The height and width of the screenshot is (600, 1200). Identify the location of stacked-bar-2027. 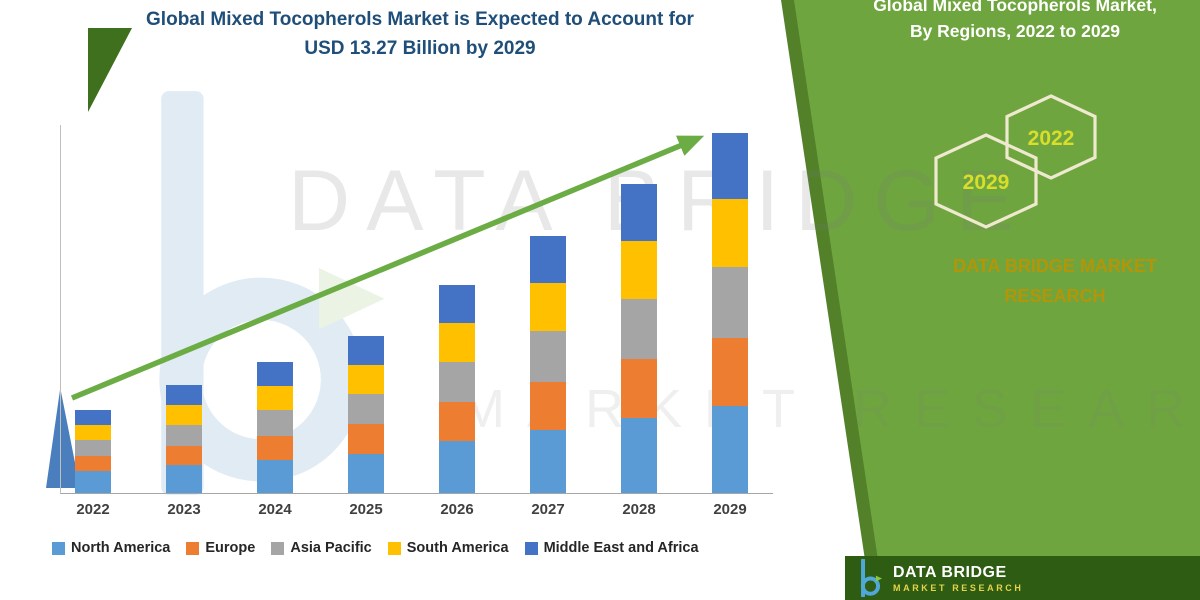
(548, 364).